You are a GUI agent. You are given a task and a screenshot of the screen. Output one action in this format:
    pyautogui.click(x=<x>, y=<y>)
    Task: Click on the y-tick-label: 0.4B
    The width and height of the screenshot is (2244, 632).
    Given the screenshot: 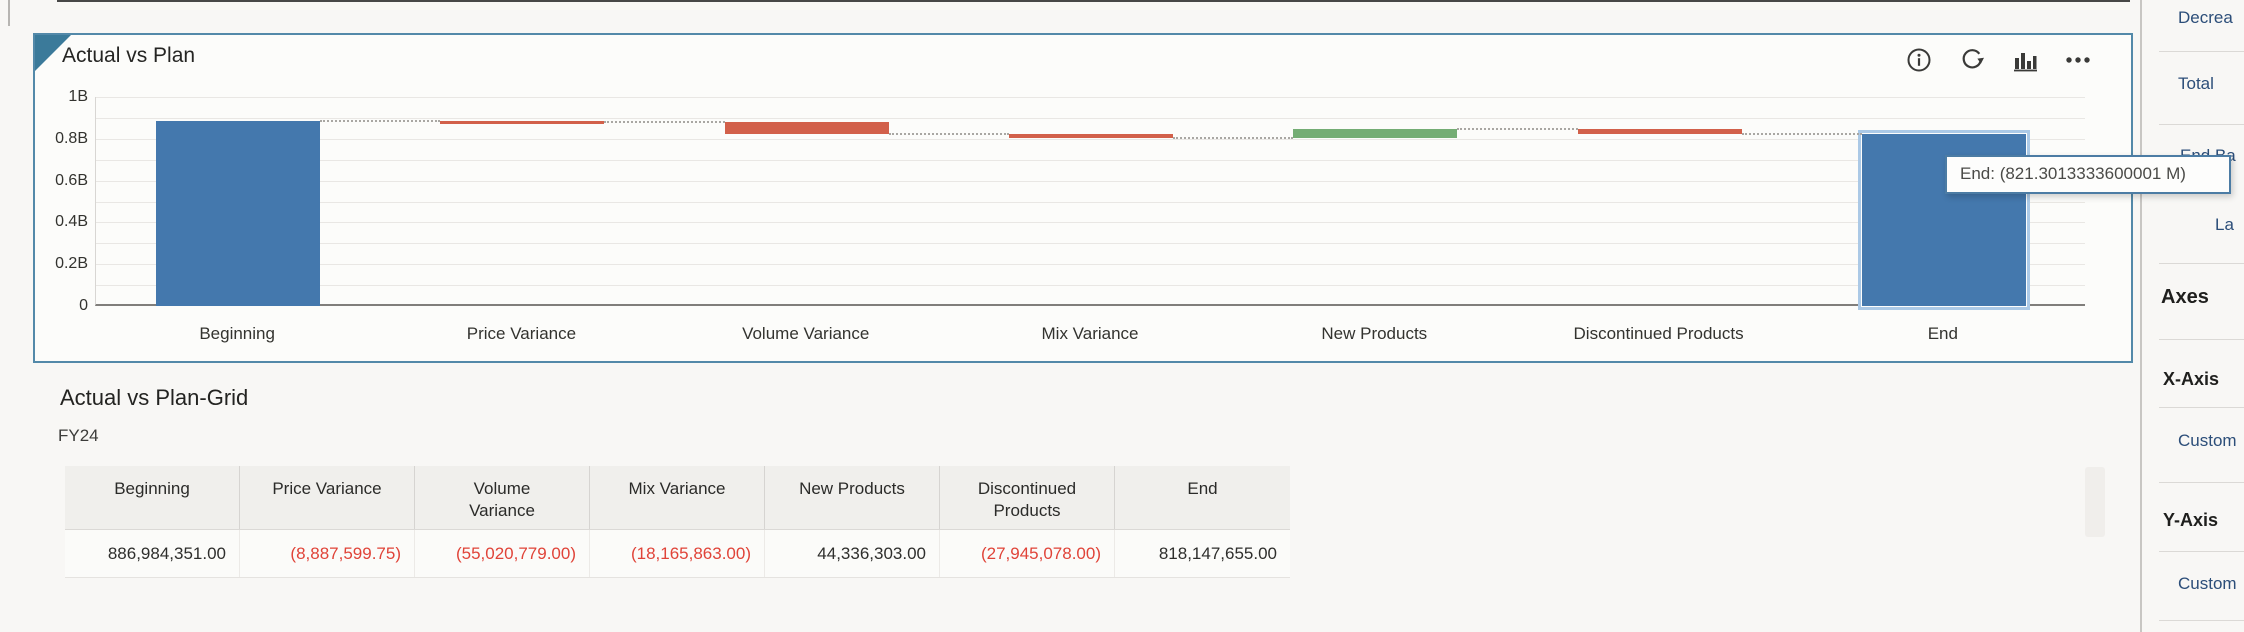 What is the action you would take?
    pyautogui.click(x=71, y=222)
    